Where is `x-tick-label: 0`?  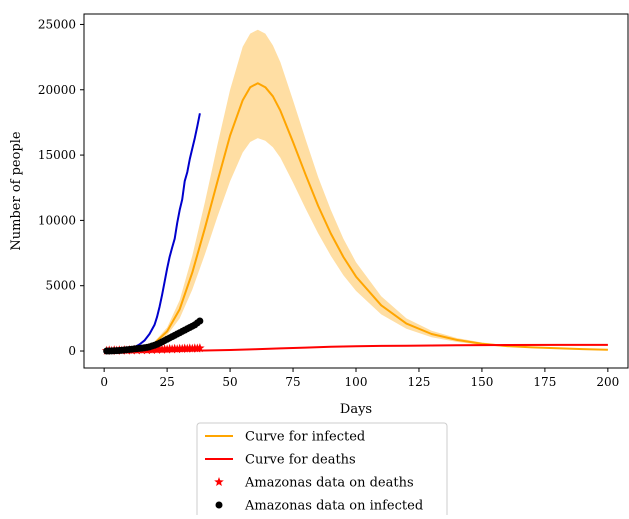 x-tick-label: 0 is located at coordinates (104, 382).